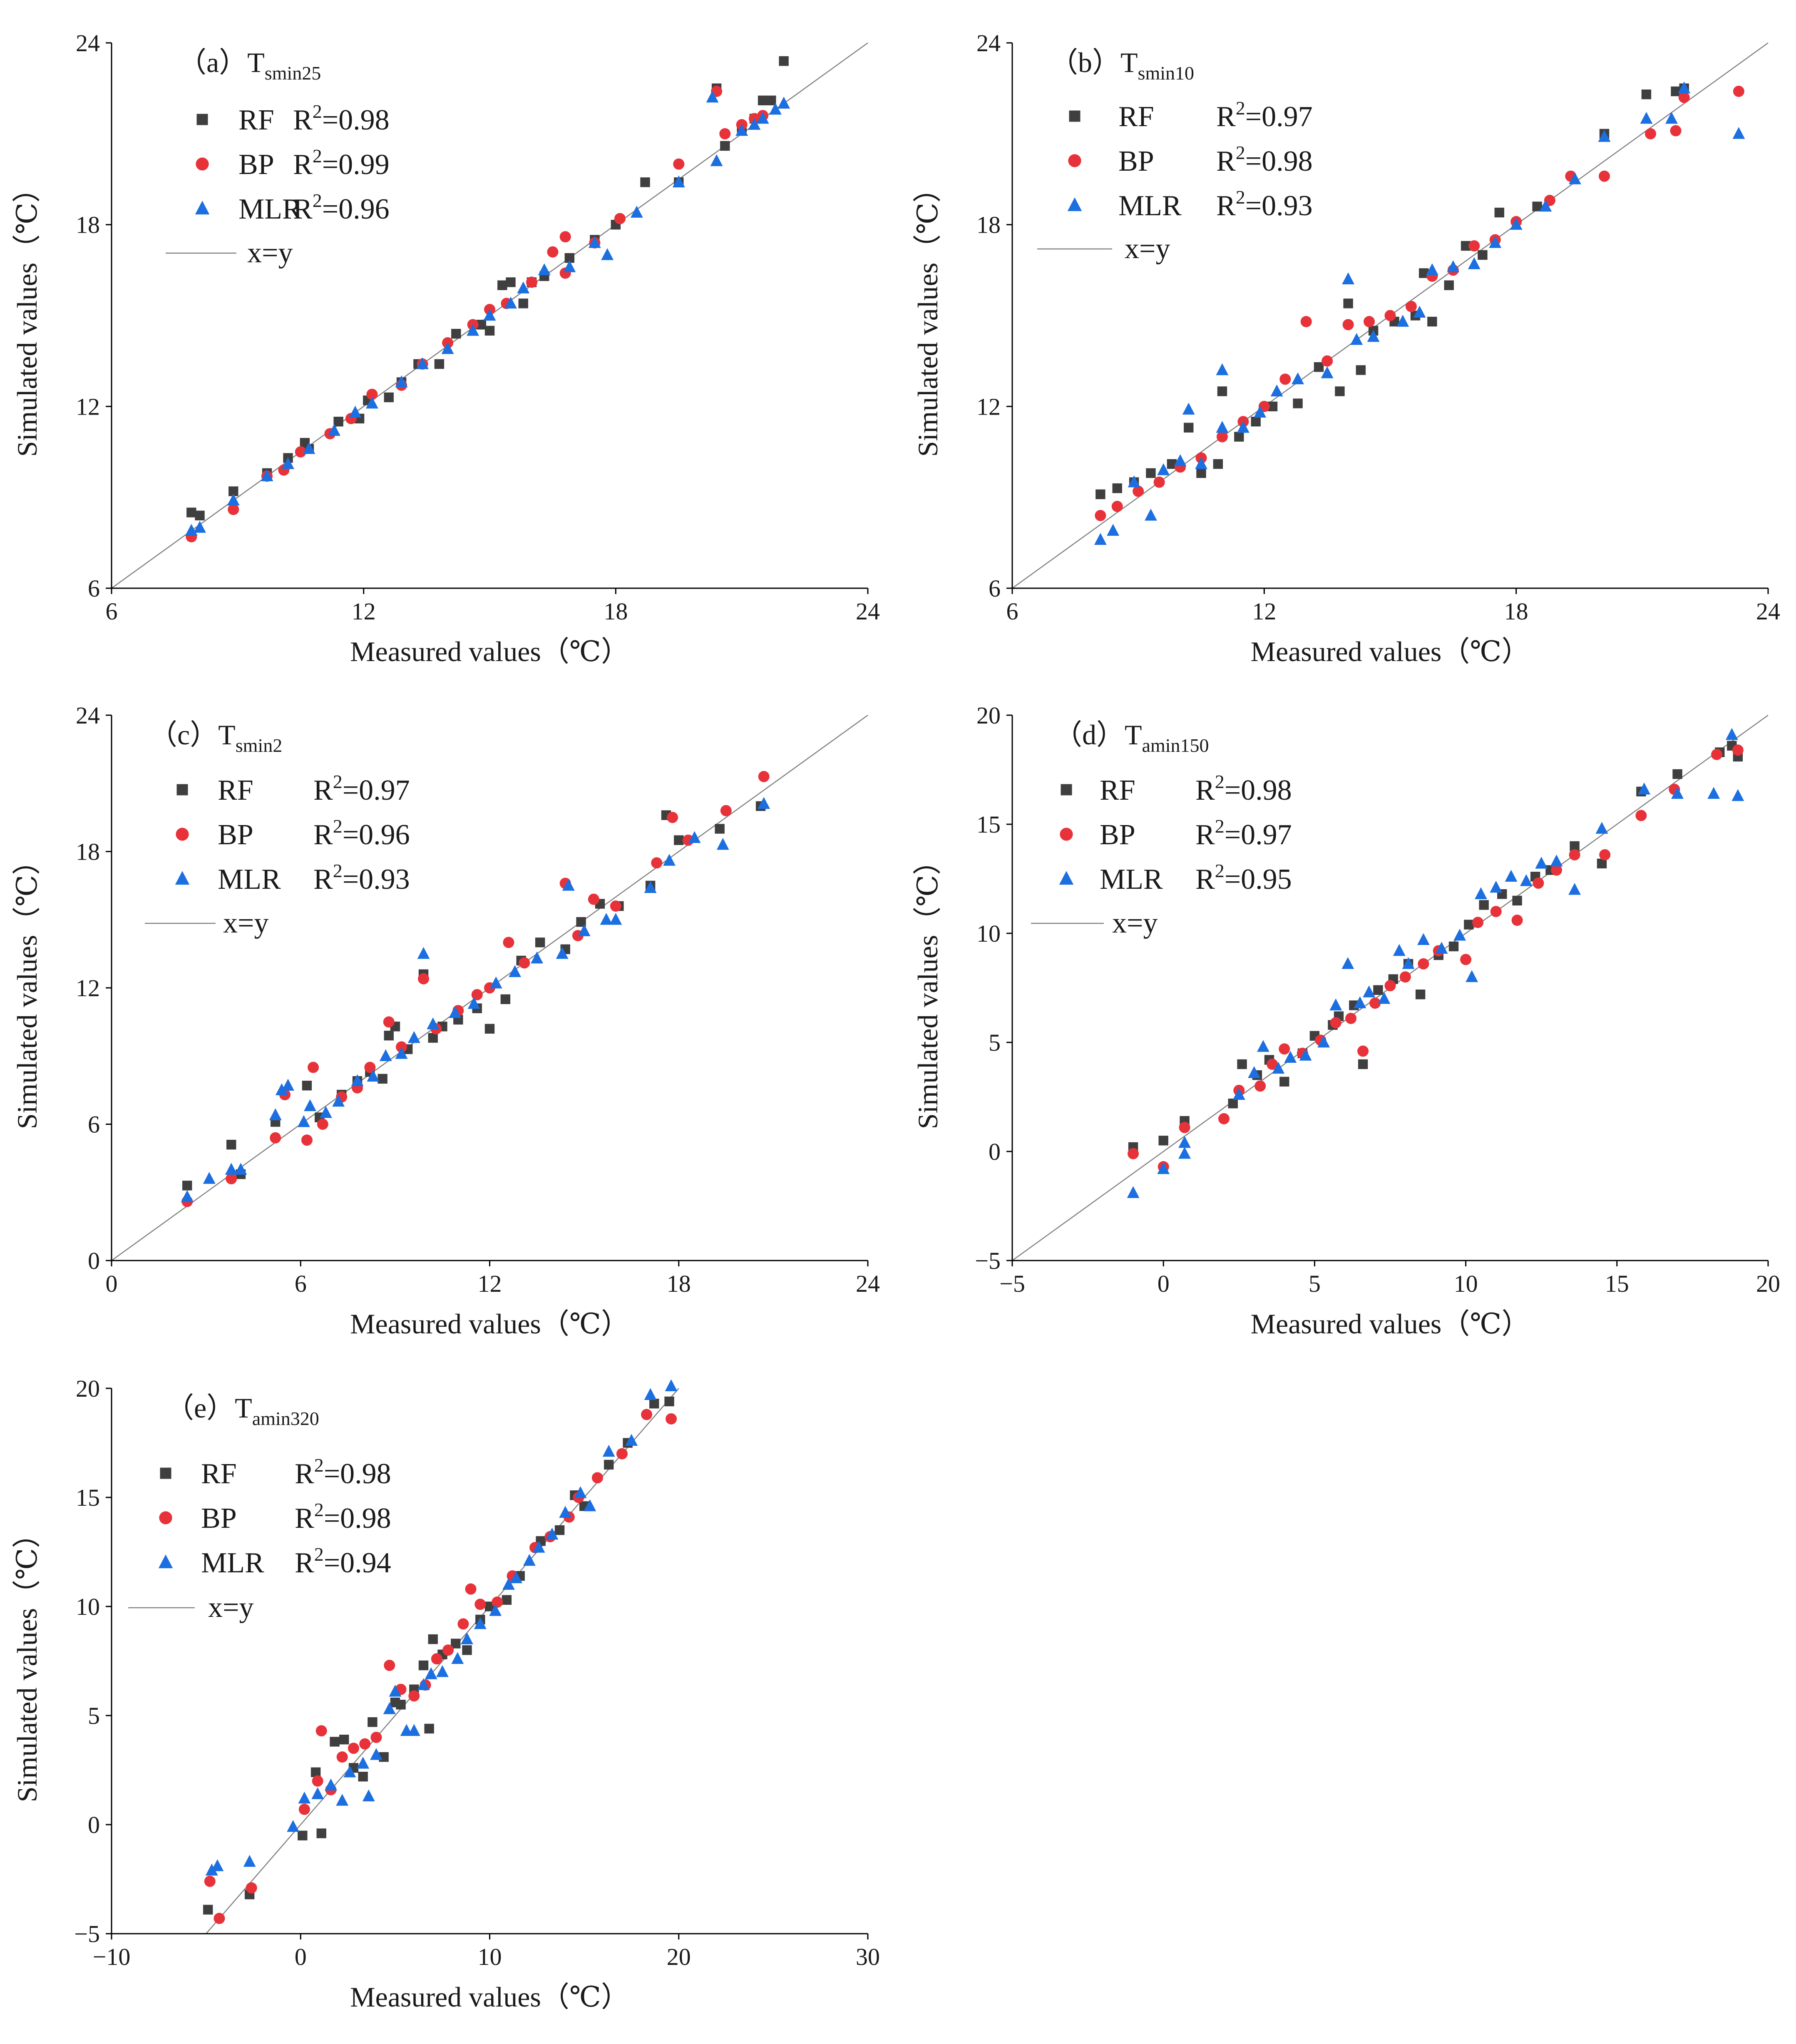  What do you see at coordinates (1243, 878) in the screenshot?
I see `legend-r2-mlr: R2=0.95` at bounding box center [1243, 878].